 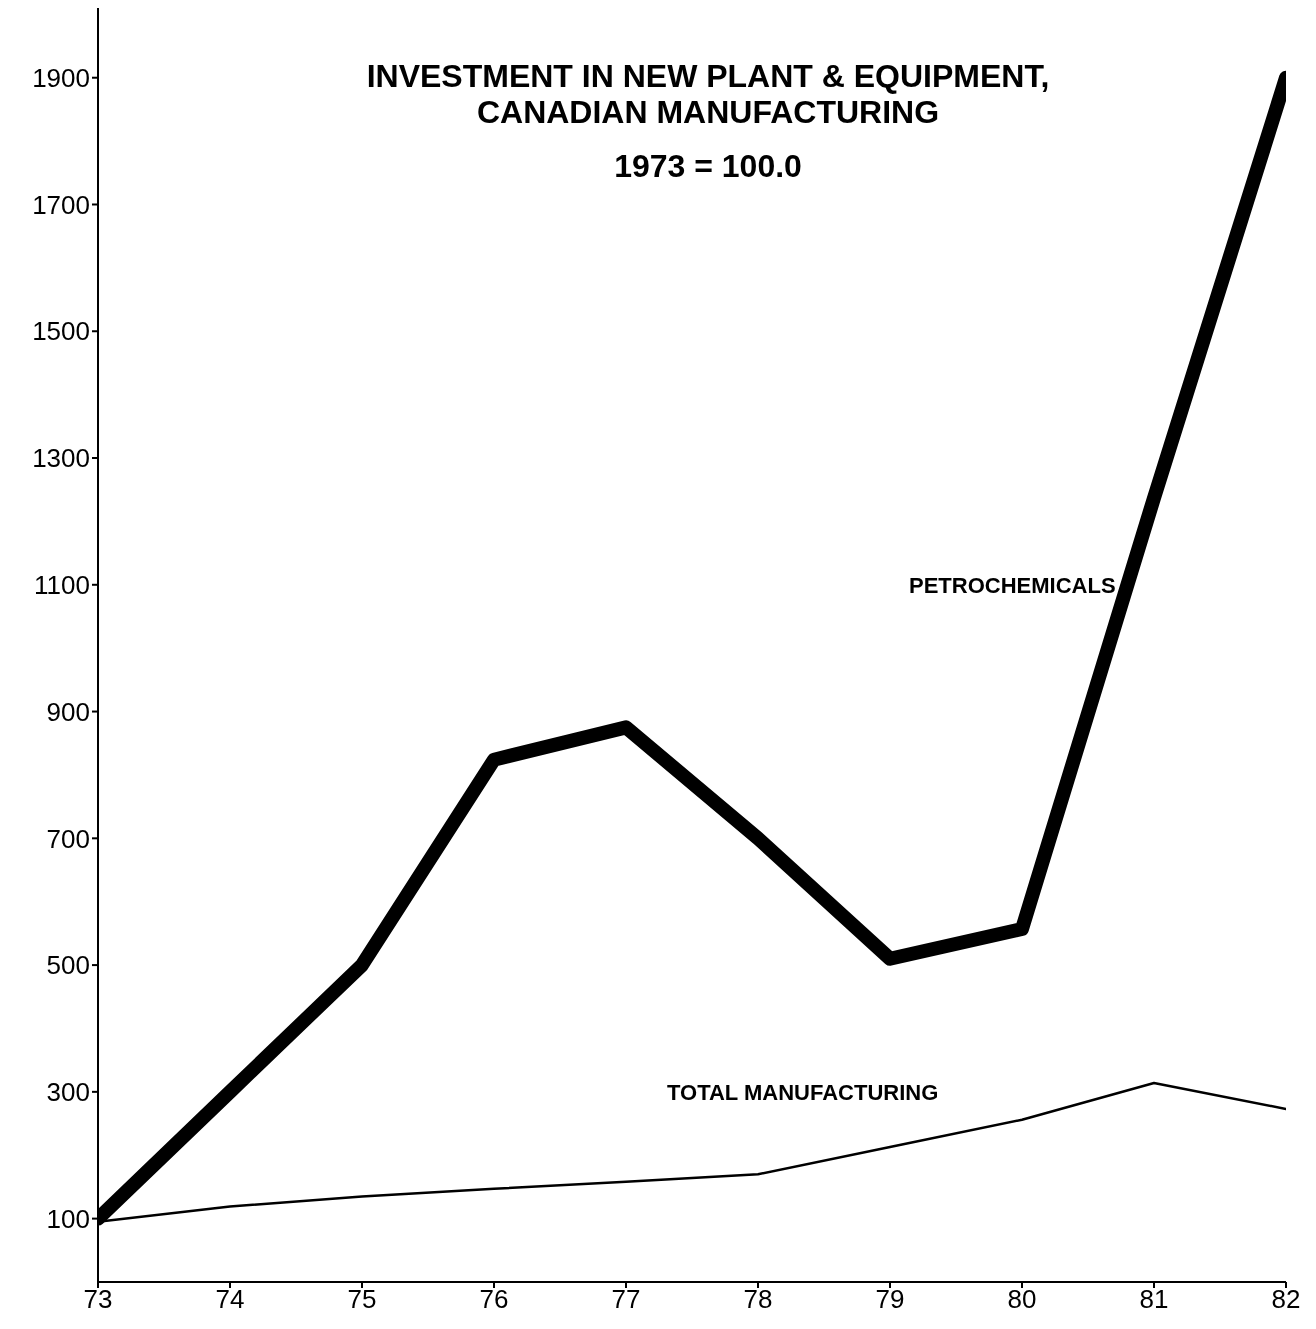 I want to click on y-tick-label: 500, so click(x=68, y=965).